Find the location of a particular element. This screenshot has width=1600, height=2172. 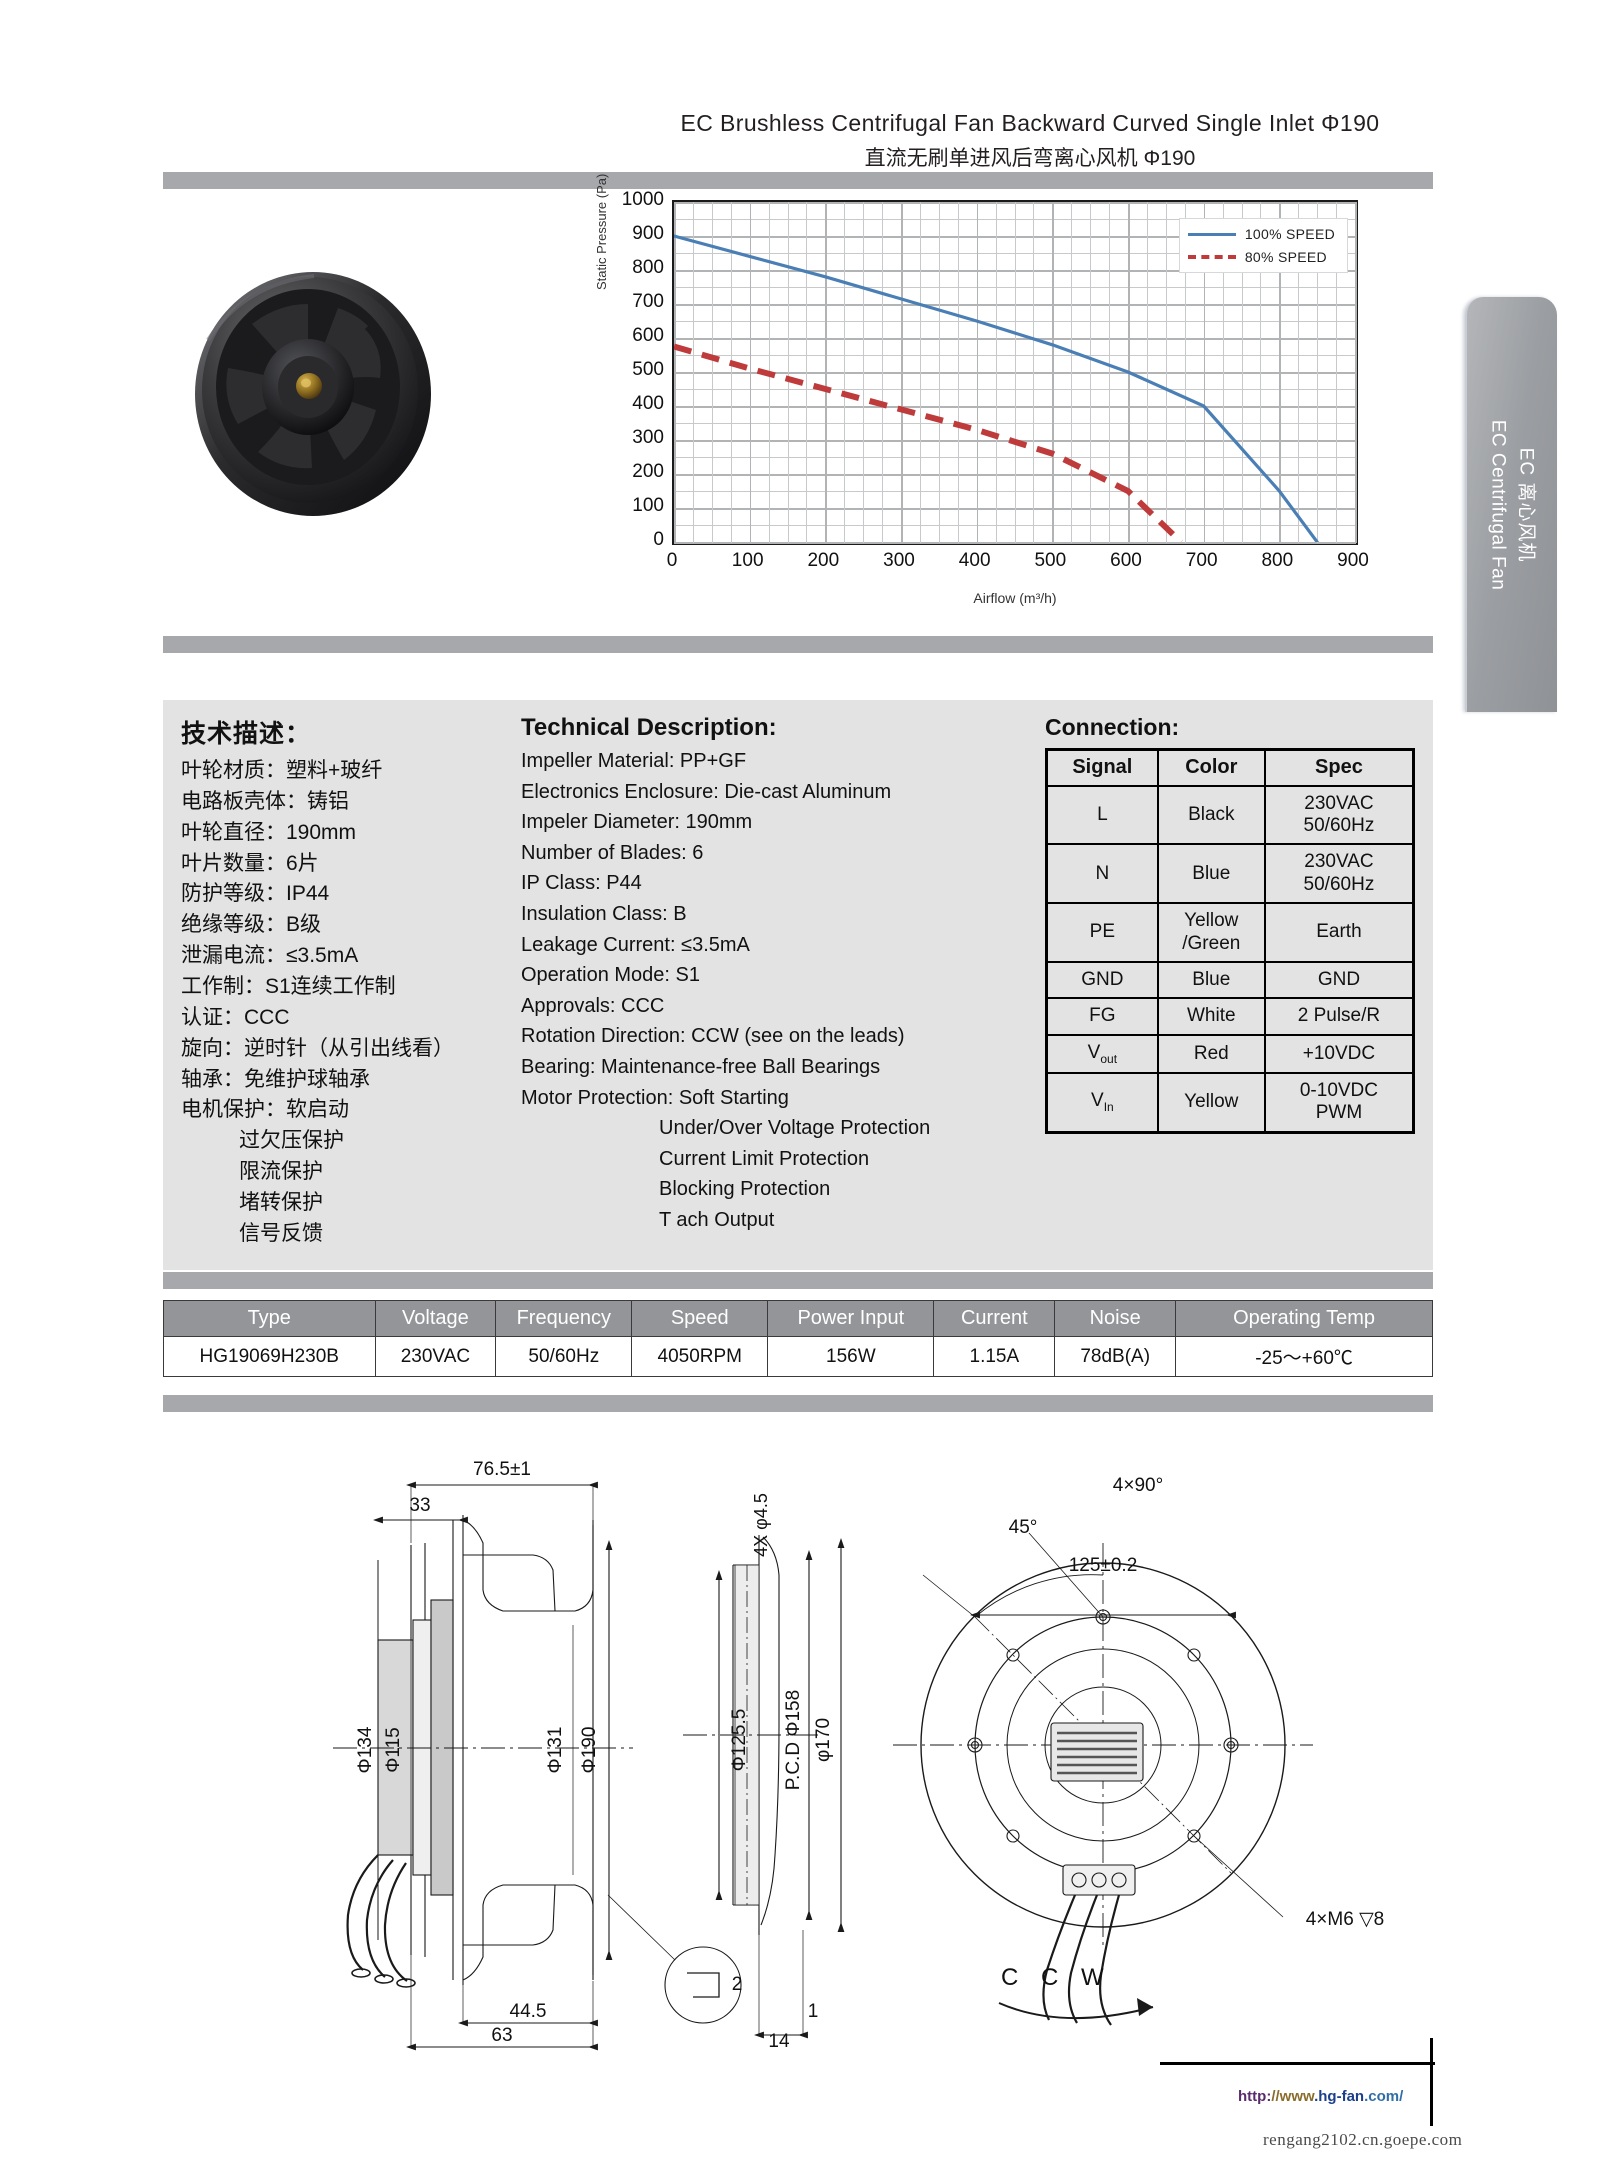

tech-en-line-15: T ach Output is located at coordinates (717, 1219).